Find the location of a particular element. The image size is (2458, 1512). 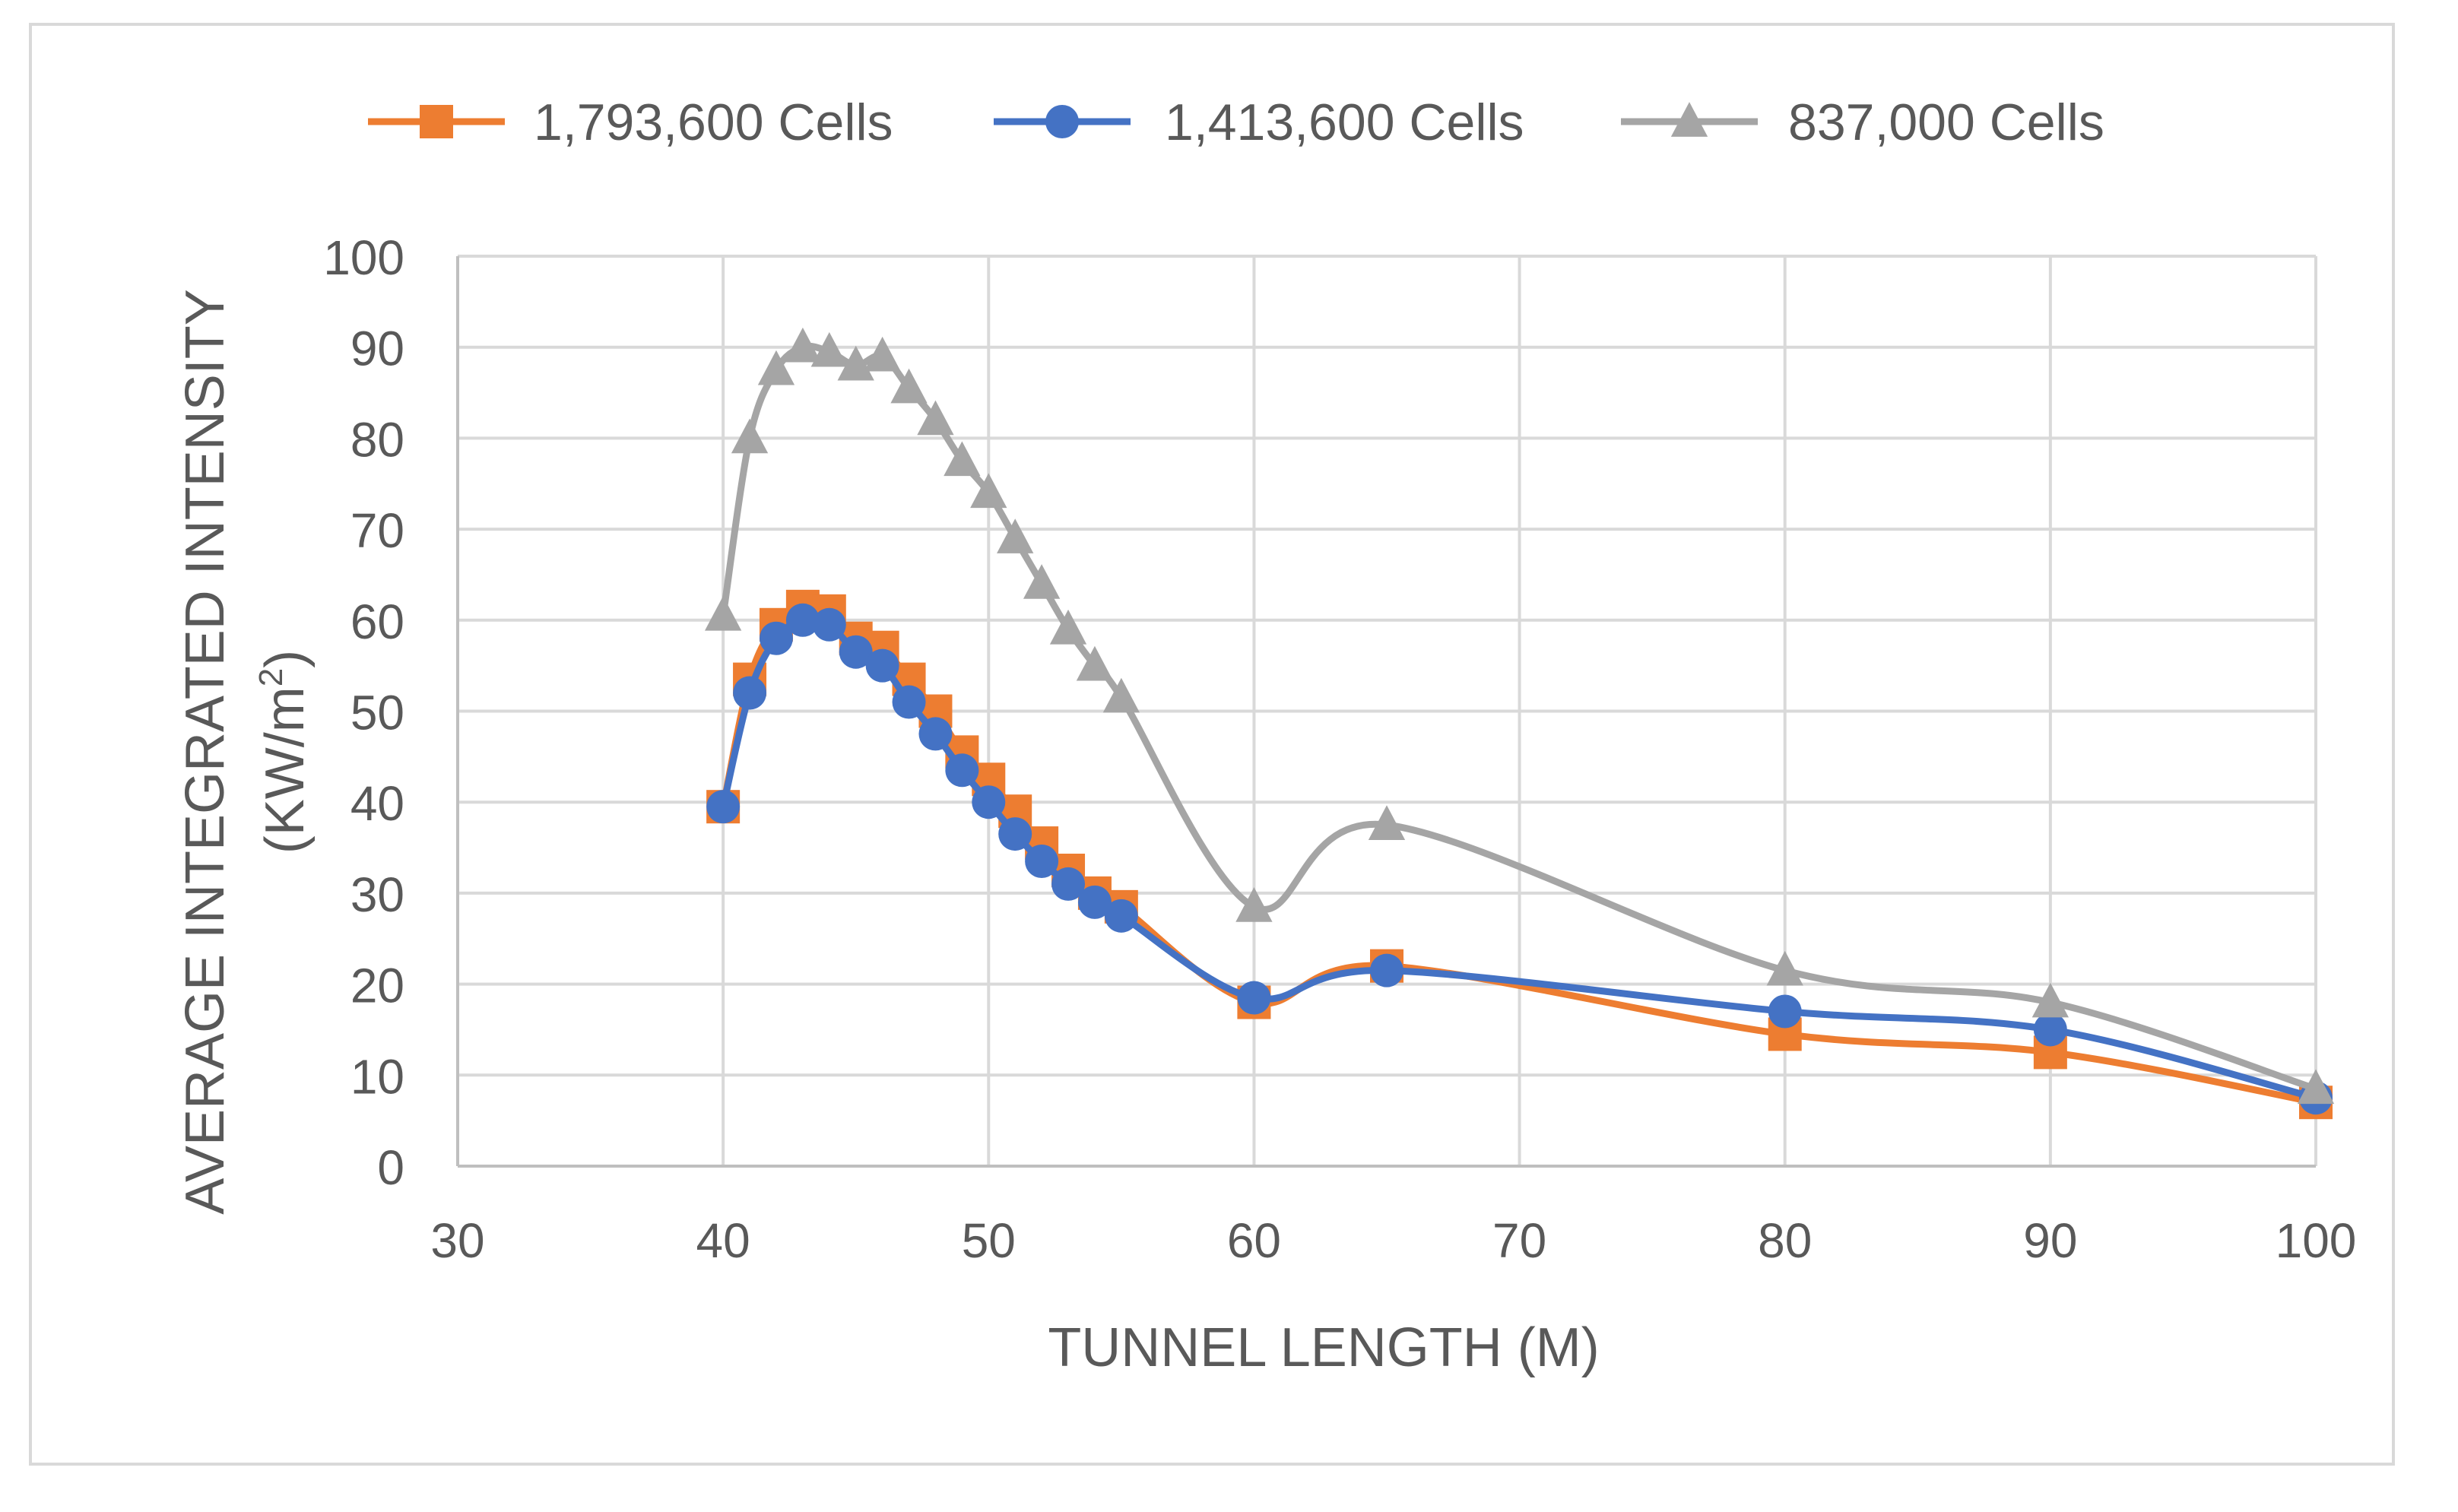

legend-label: 1,413,600 Cells is located at coordinates (1344, 122).